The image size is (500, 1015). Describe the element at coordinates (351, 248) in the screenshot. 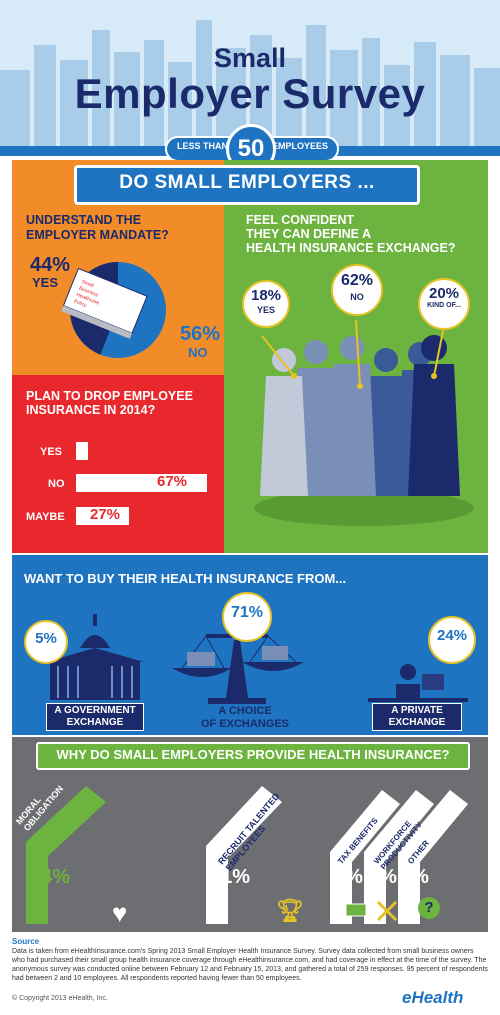

I see `exchange-title-3: HEALTH INSURANCE EXCHANGE?` at that location.